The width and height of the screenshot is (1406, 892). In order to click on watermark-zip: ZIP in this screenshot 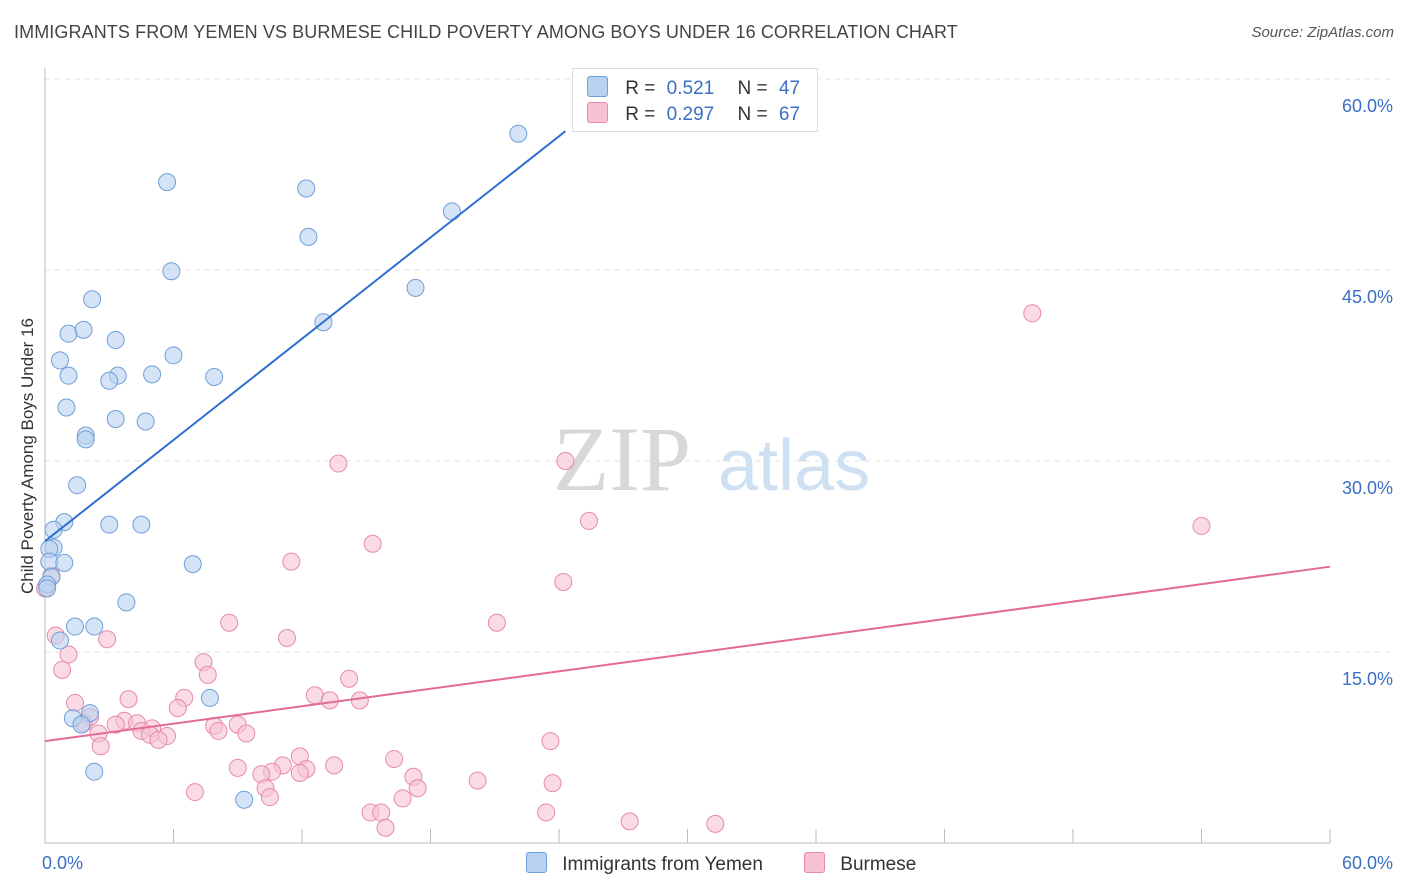, I will do `click(622, 459)`.